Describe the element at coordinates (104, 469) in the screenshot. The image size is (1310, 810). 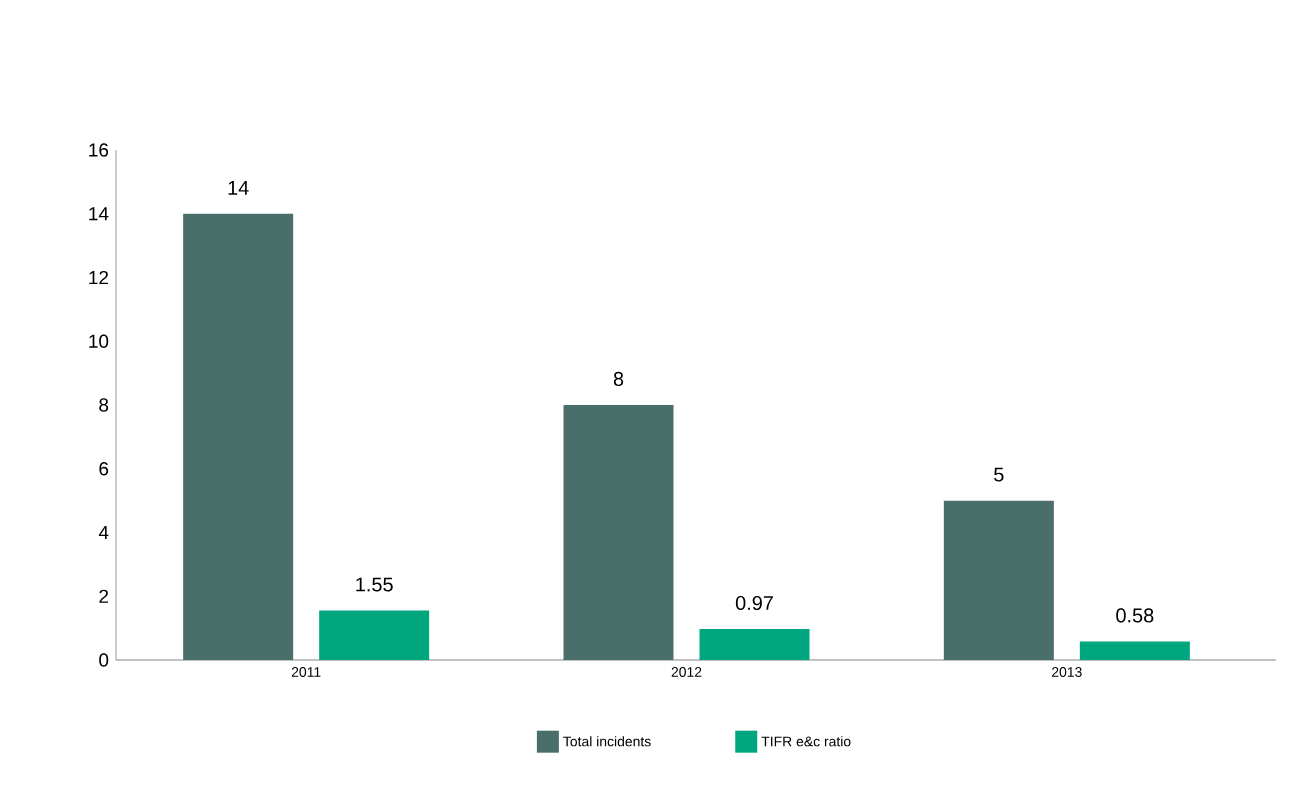
I see `y-tick-label: 6` at that location.